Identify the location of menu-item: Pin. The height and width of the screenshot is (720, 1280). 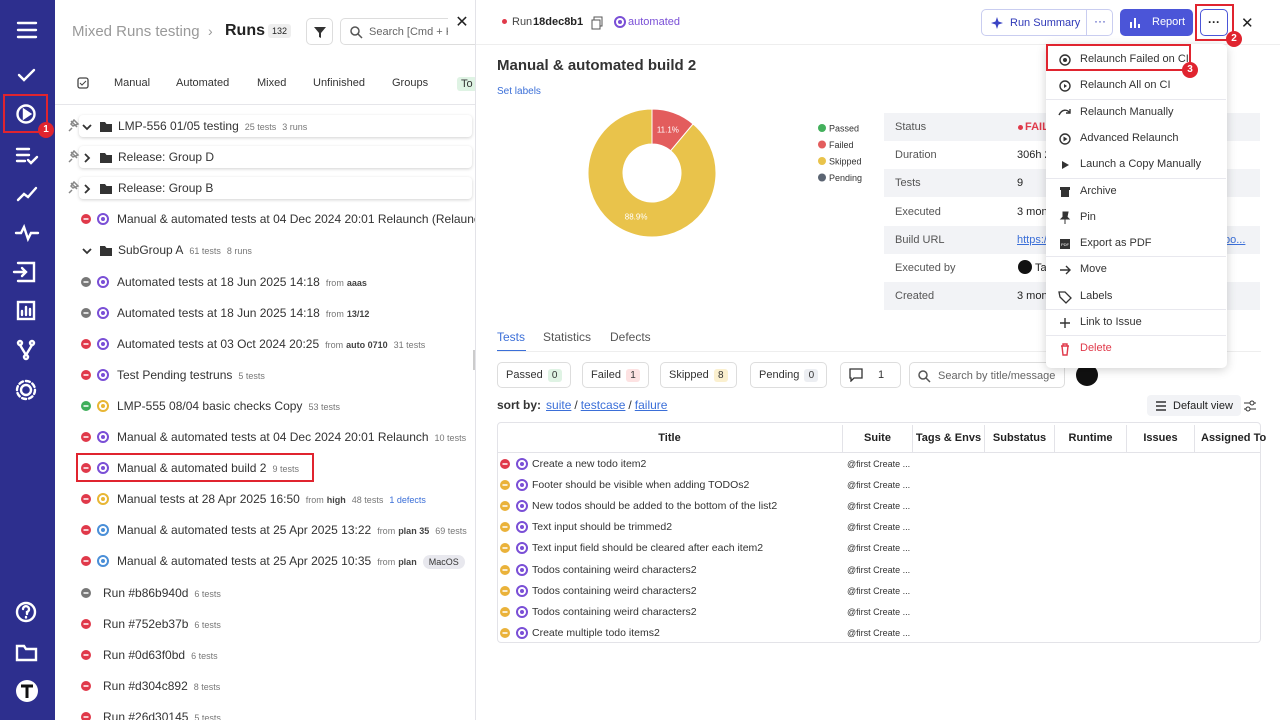
(1136, 217).